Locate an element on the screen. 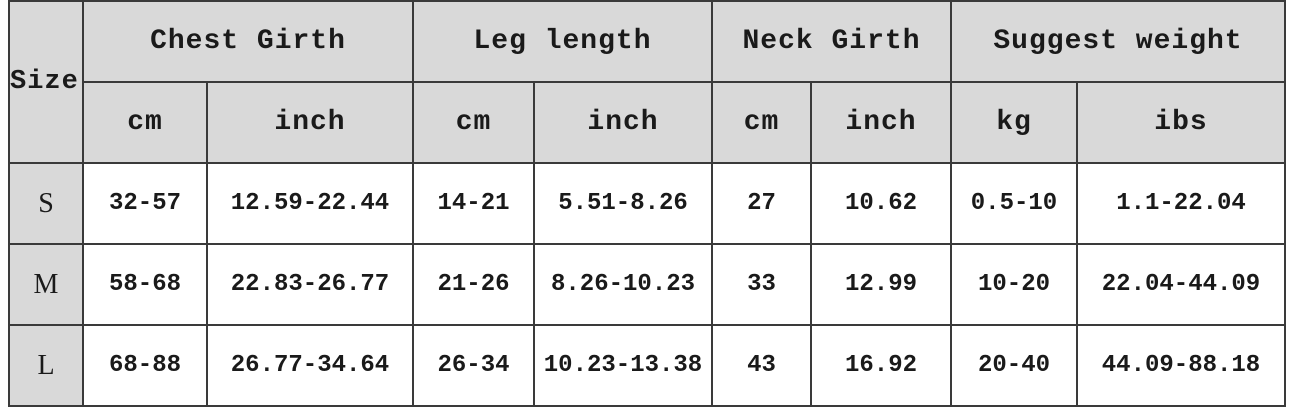 This screenshot has width=1290, height=407. group-neck-girth: Neck Girth is located at coordinates (831, 41).